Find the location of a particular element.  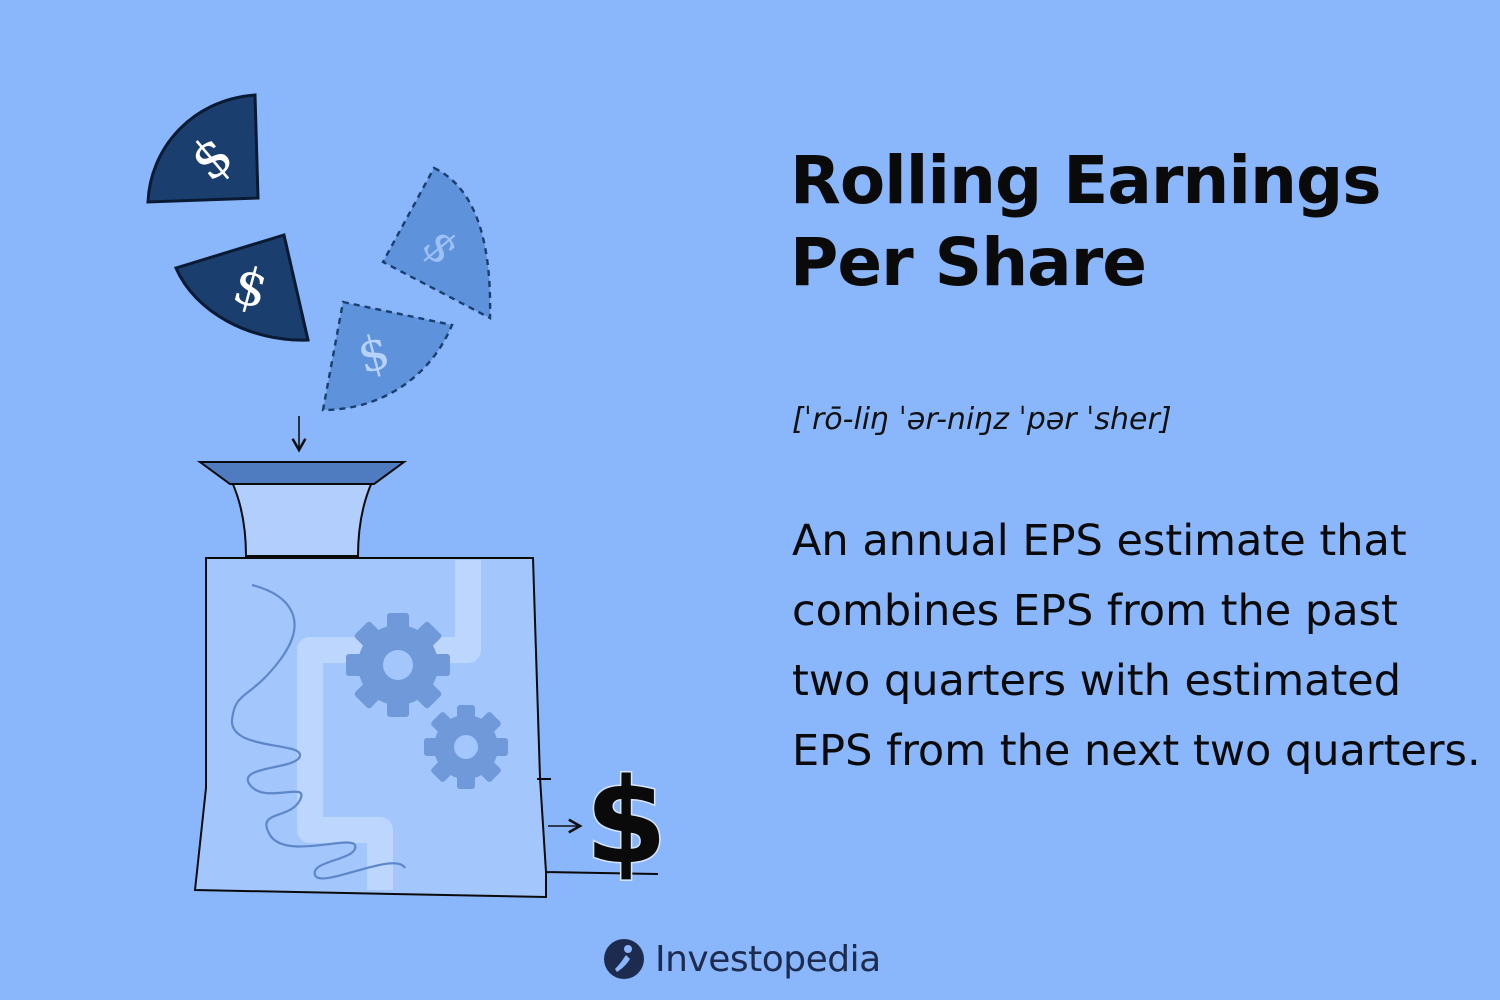

machine-icon is located at coordinates (426, 728).